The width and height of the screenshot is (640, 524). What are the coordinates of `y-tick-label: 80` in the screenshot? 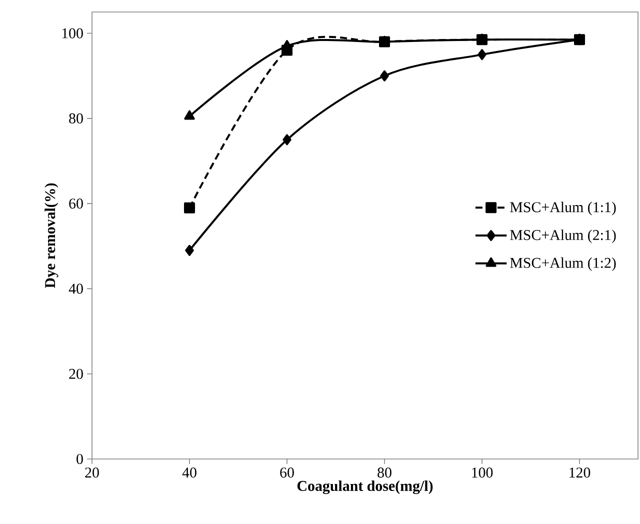 It's located at (76, 118).